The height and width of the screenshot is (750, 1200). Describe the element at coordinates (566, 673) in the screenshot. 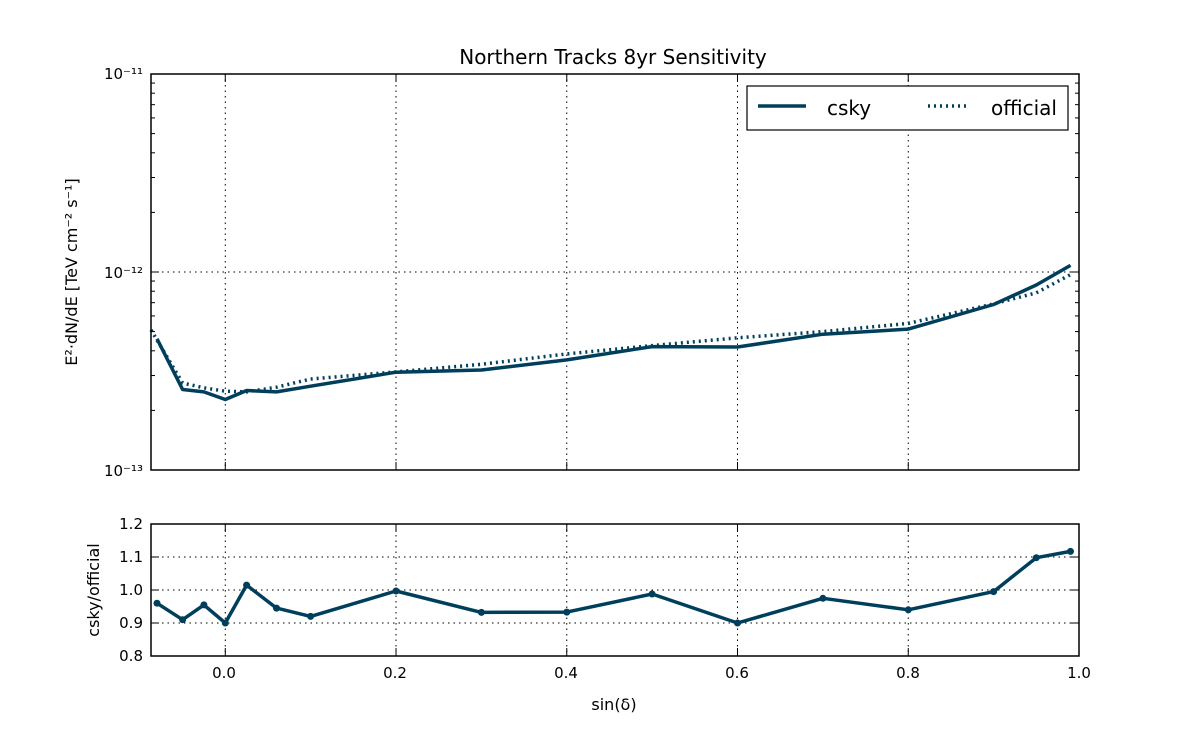

I see `x-tick-label: 0.4` at that location.